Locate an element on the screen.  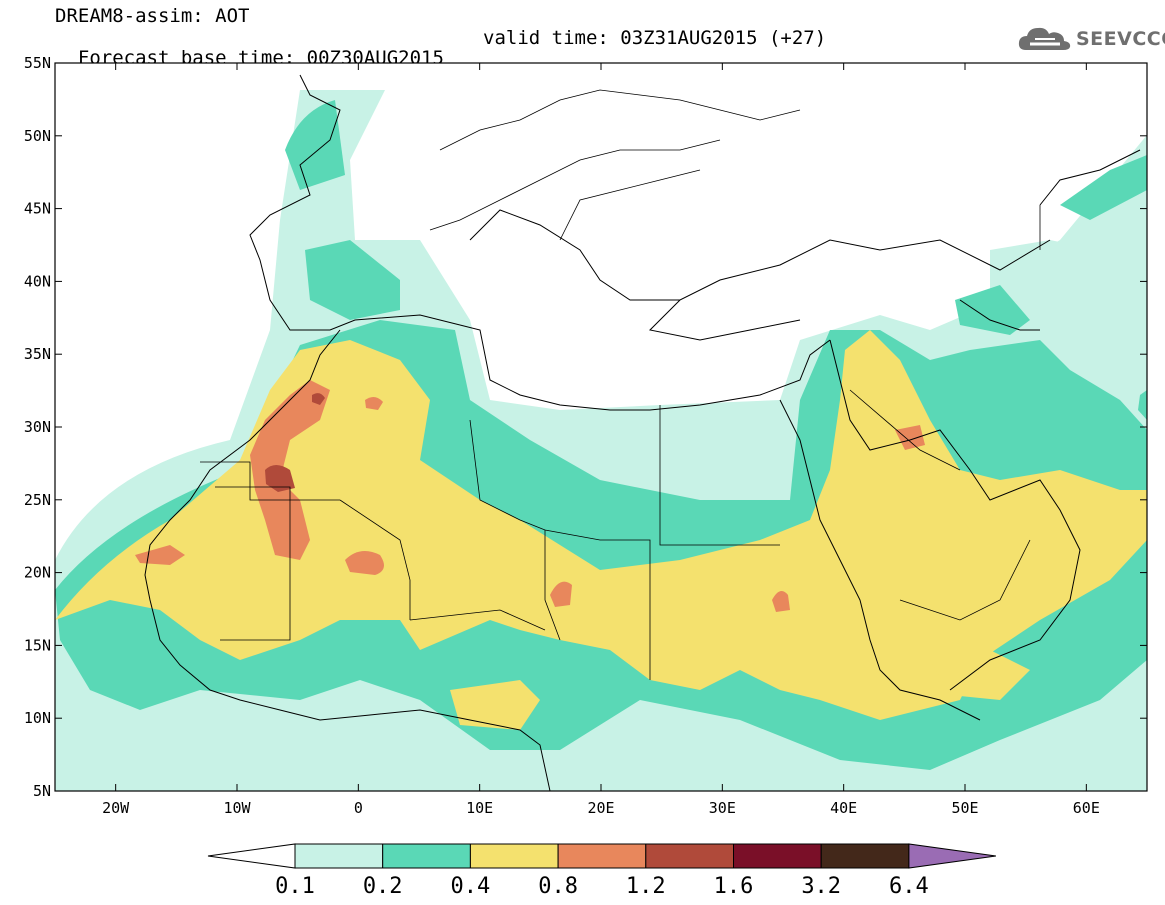
colorbar-label: 1.2 is located at coordinates (646, 886).